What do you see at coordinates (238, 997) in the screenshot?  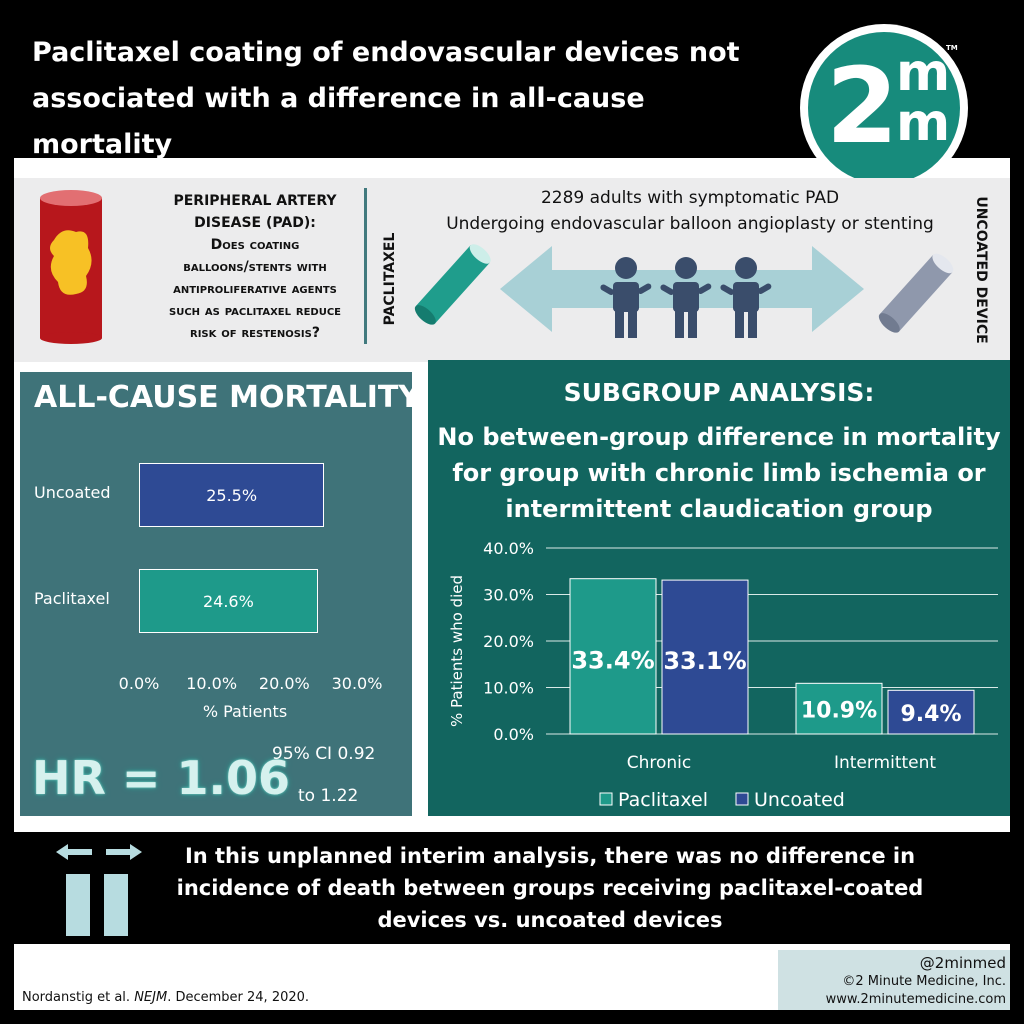 I see `citation-date: . December 24, 2020.` at bounding box center [238, 997].